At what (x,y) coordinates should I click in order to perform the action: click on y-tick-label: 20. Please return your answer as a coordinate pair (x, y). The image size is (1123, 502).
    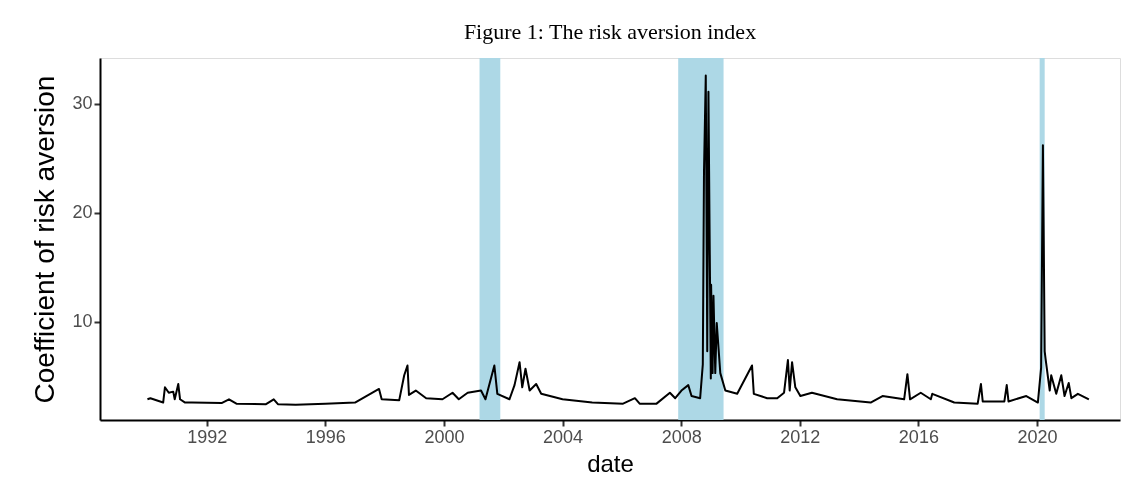
    Looking at the image, I should click on (82, 212).